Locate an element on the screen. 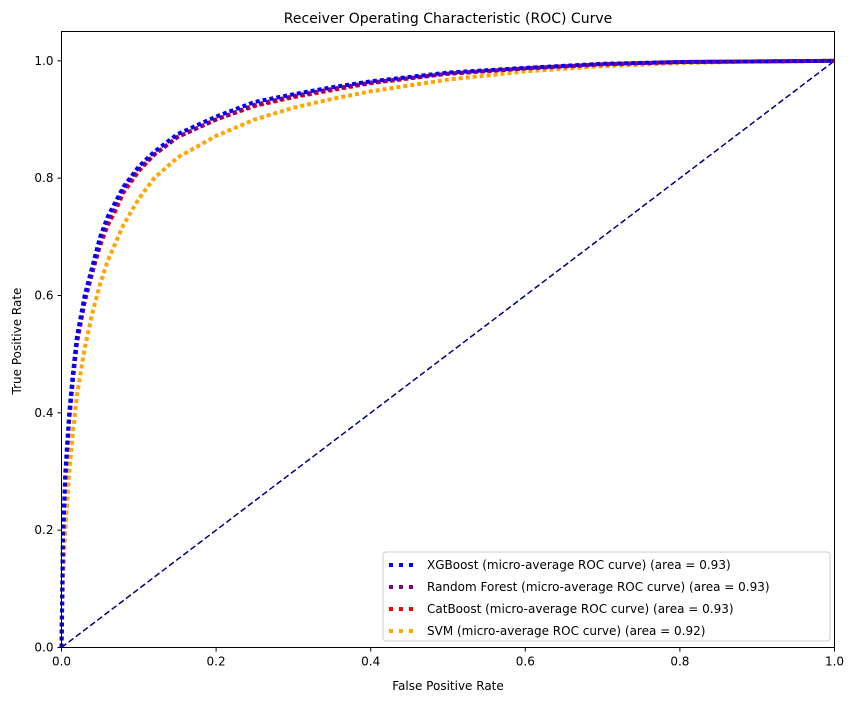  legend-box is located at coordinates (606, 596).